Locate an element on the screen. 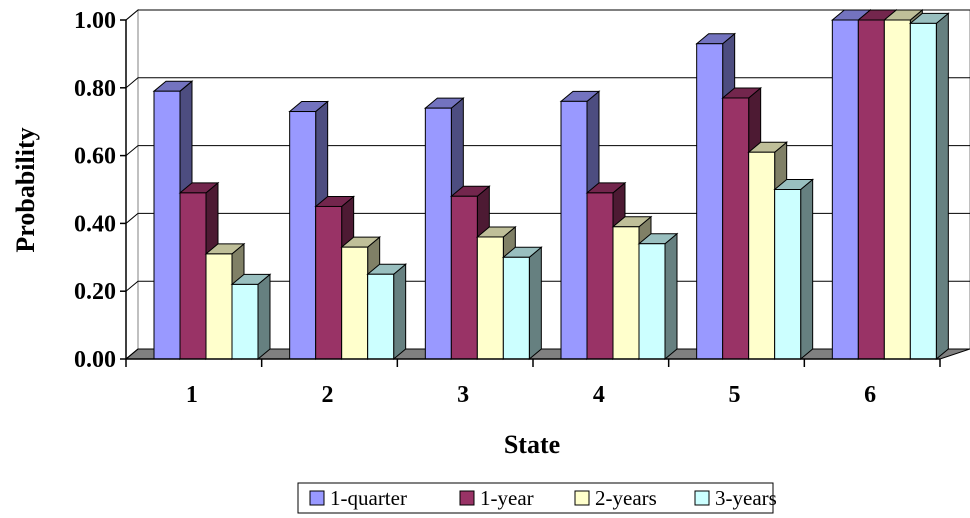 The height and width of the screenshot is (518, 970). y-tick-label: 0.00 is located at coordinates (95, 360).